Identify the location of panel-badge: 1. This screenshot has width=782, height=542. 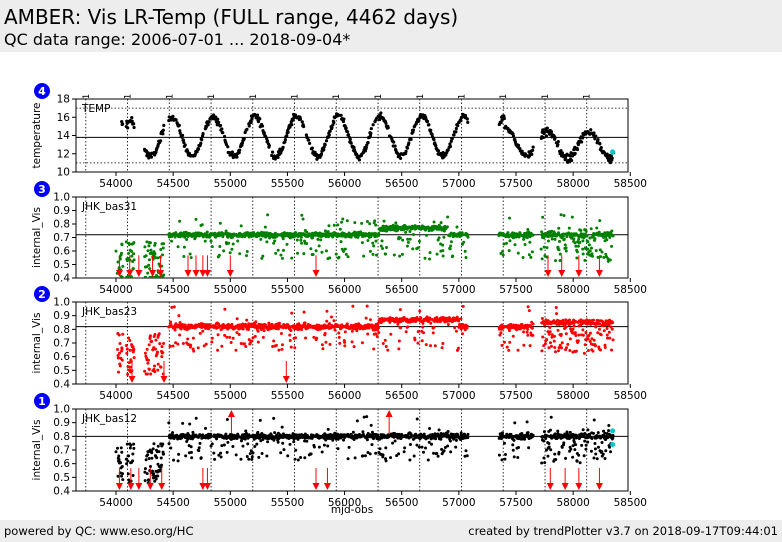
(42, 401).